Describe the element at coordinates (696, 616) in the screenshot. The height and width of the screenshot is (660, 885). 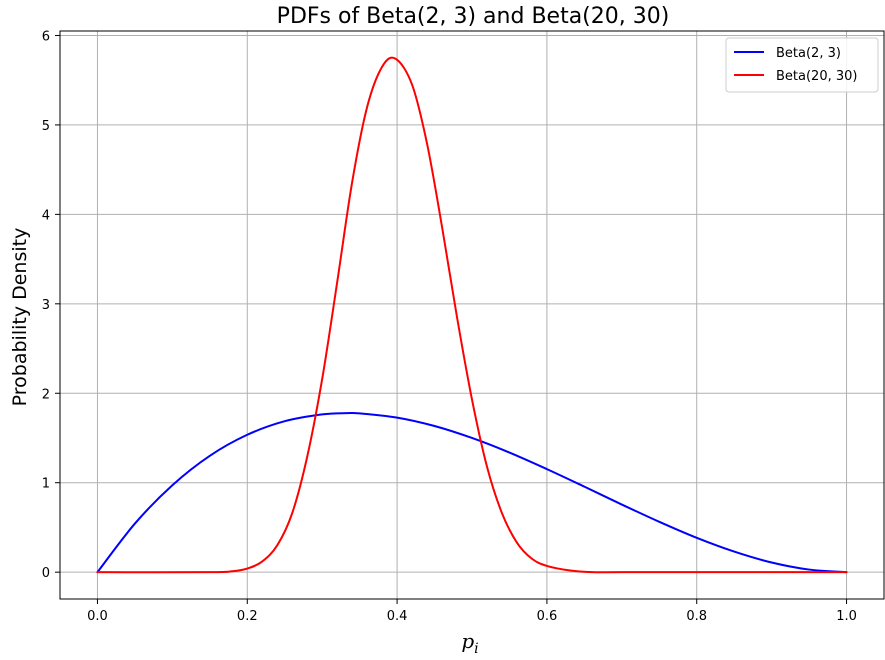
I see `x-tick-label: 0.8` at that location.